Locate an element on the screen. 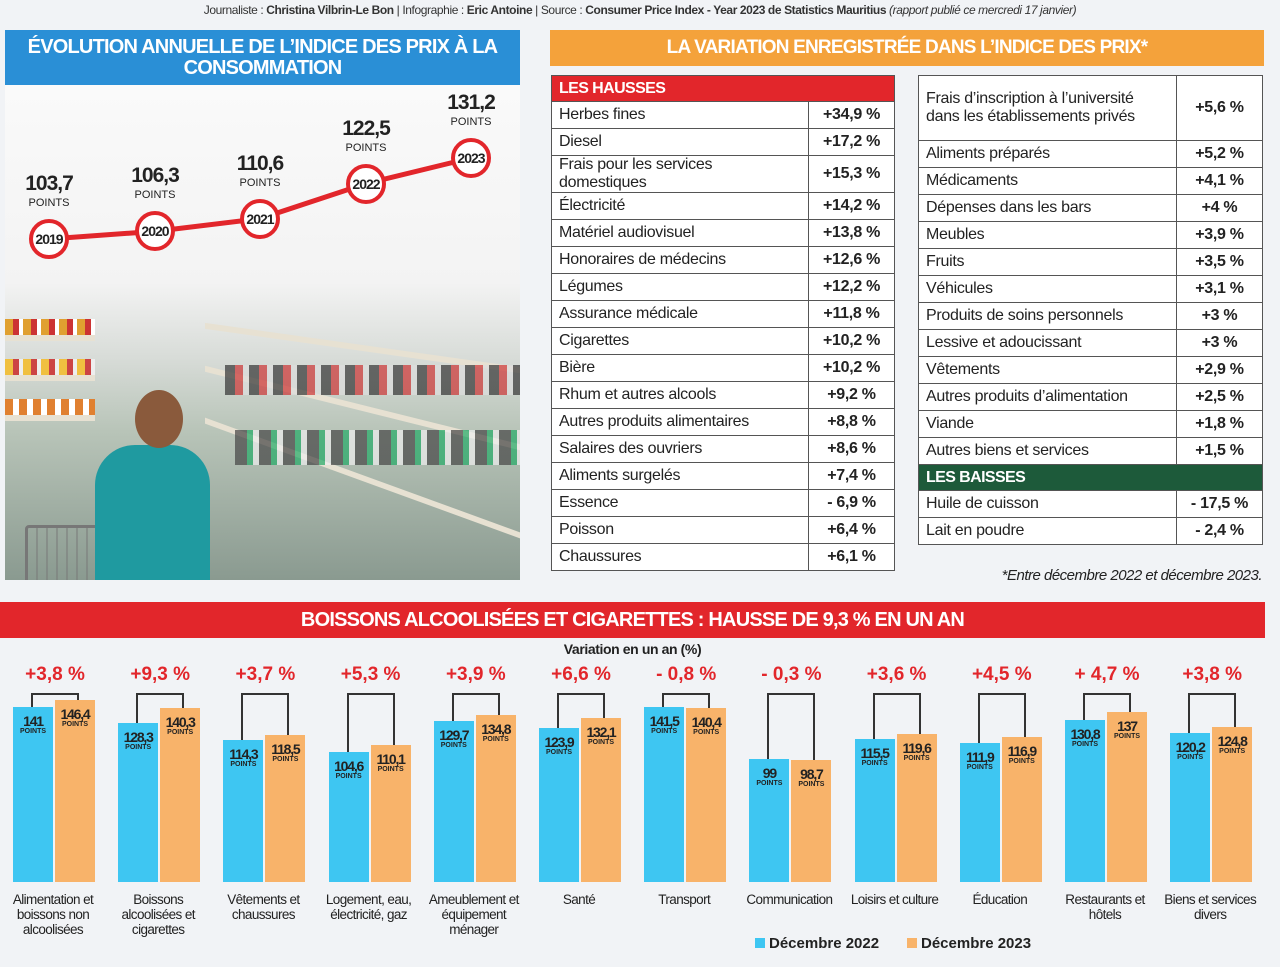 Image resolution: width=1280 pixels, height=967 pixels. table-item-label: Poisson is located at coordinates (680, 530).